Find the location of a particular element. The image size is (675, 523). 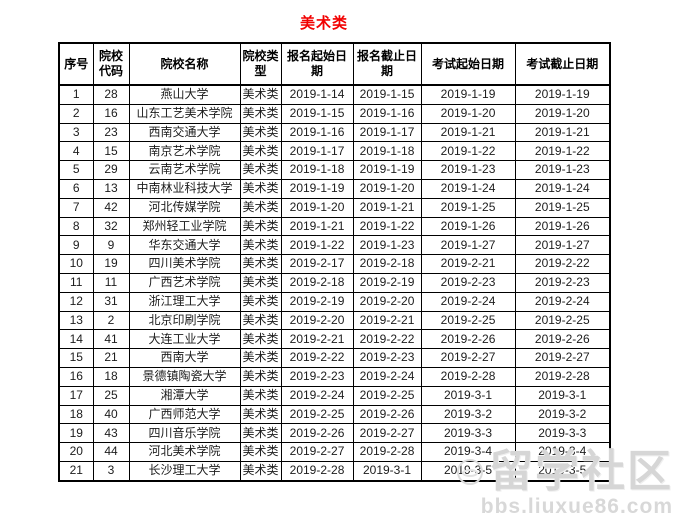

table-cell-2: 山东工艺美术学院 is located at coordinates (184, 113).